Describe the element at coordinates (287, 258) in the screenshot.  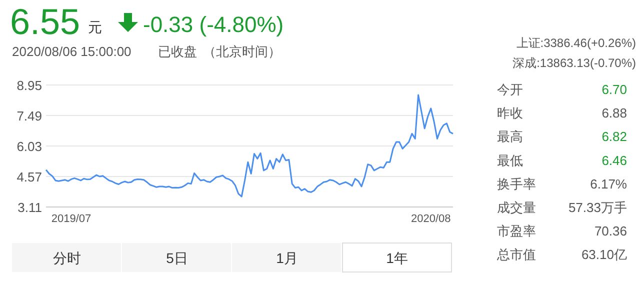
I see `text: 1月` at that location.